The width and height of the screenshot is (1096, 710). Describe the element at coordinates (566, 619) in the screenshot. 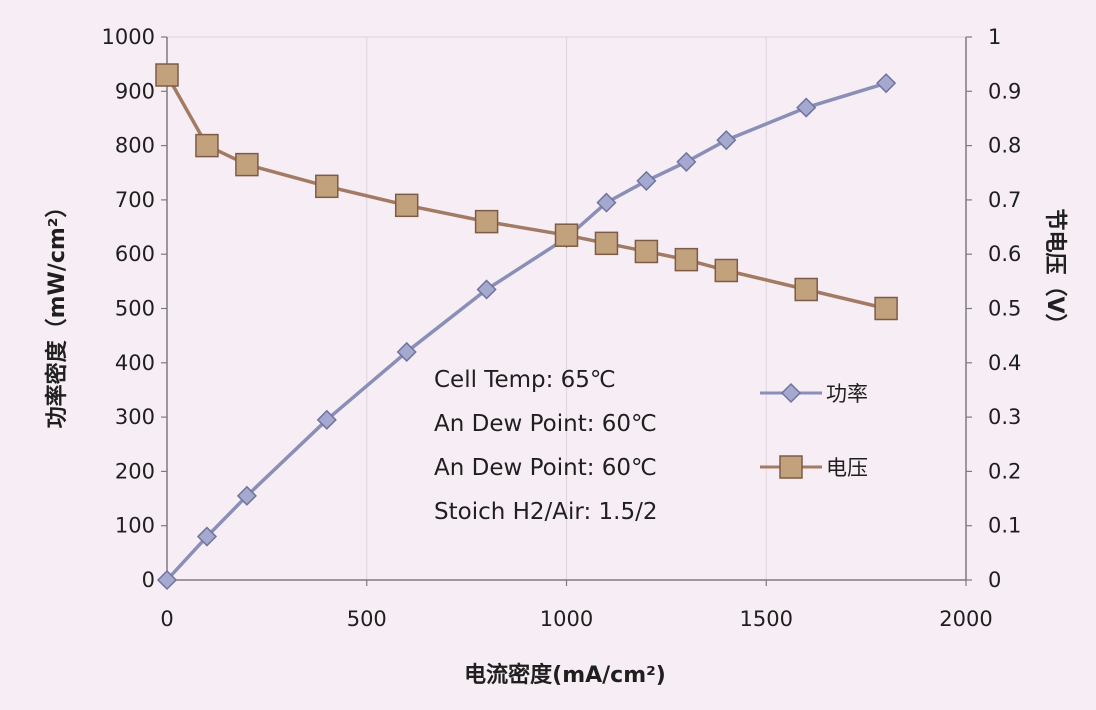

I see `x-tick-label: 1000` at that location.